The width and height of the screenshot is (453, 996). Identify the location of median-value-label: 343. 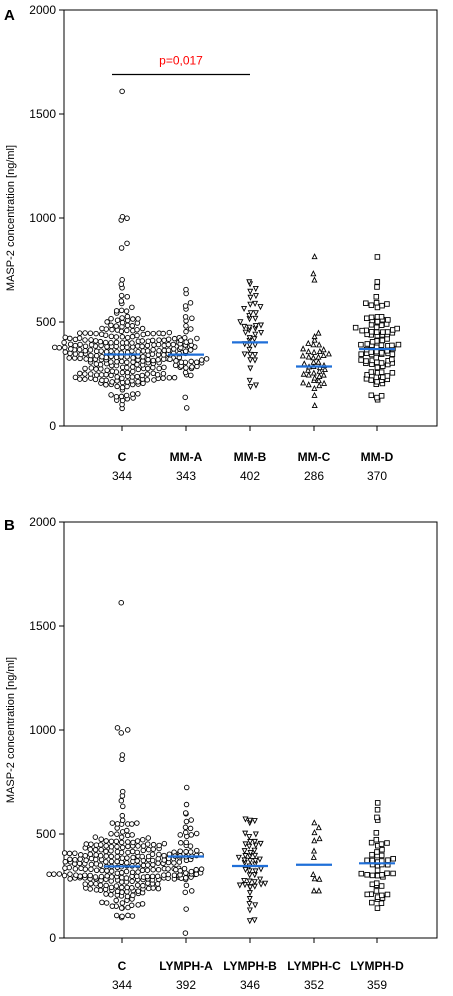
(186, 476).